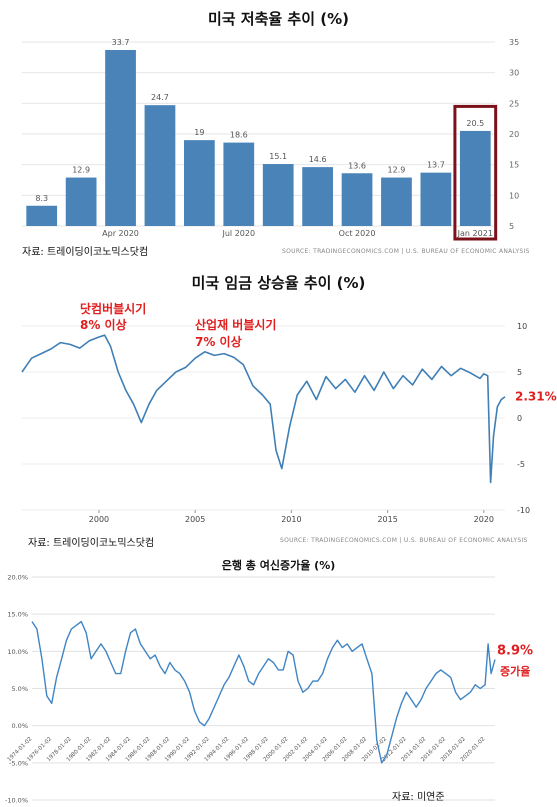 The image size is (557, 807). What do you see at coordinates (120, 233) in the screenshot?
I see `chart1-x-tick: Apr 2020` at bounding box center [120, 233].